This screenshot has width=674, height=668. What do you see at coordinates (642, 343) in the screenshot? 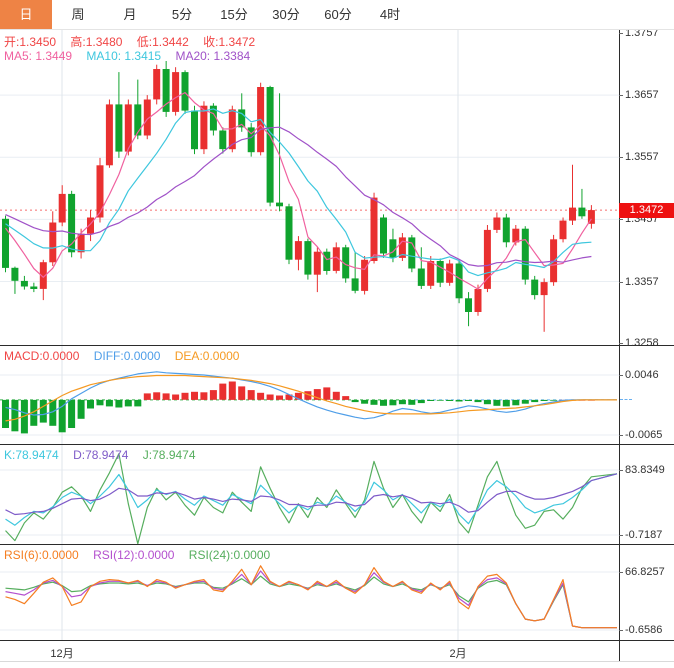
I see `main-axis-label: 1.3258` at bounding box center [642, 343].